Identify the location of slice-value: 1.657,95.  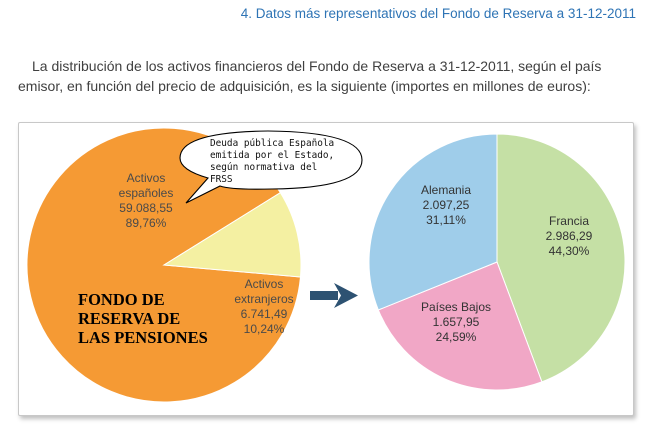
(456, 322).